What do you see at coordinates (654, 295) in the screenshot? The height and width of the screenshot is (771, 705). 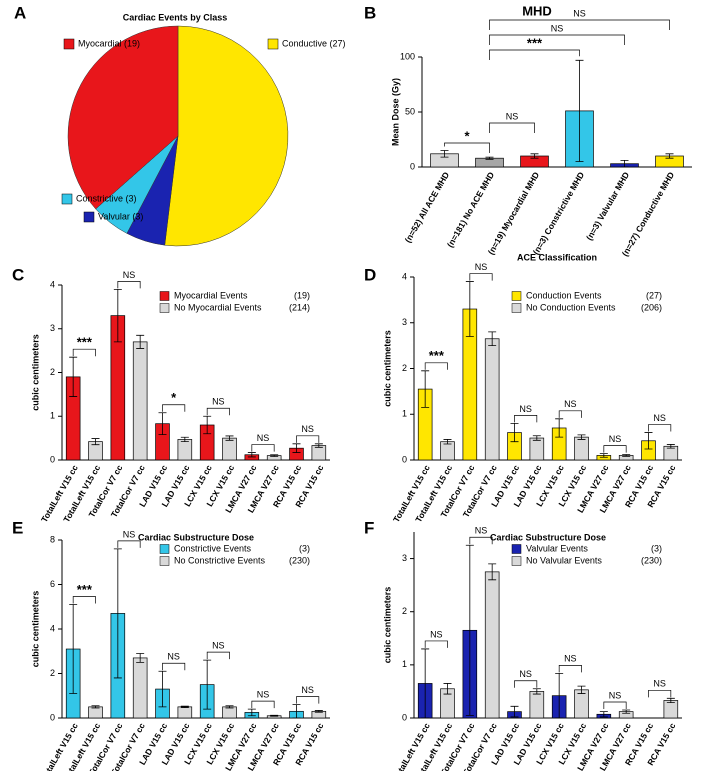 I see `legend-count: (27)` at bounding box center [654, 295].